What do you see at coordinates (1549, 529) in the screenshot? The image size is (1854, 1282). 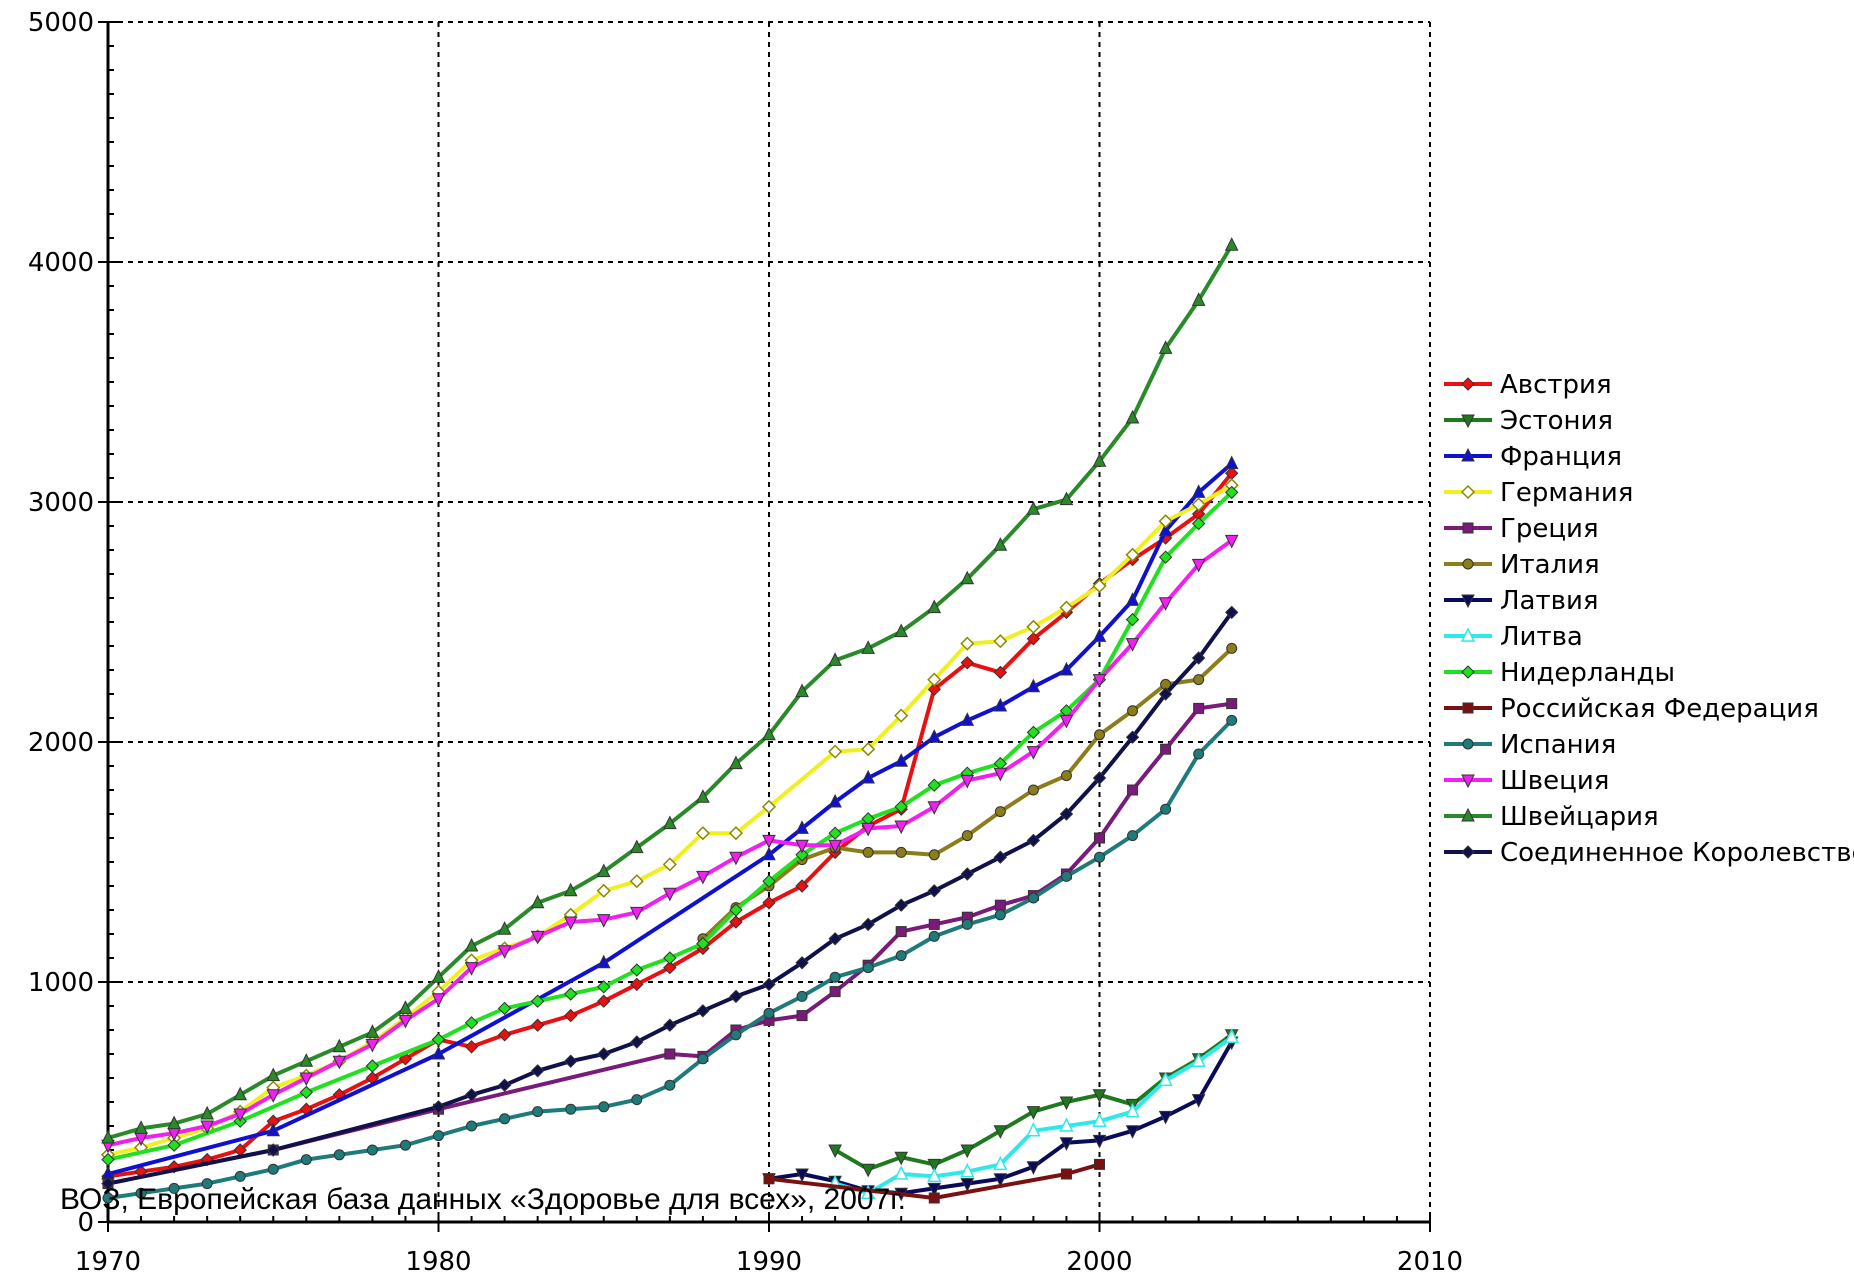 I see `legend-label-4: Греция` at bounding box center [1549, 529].